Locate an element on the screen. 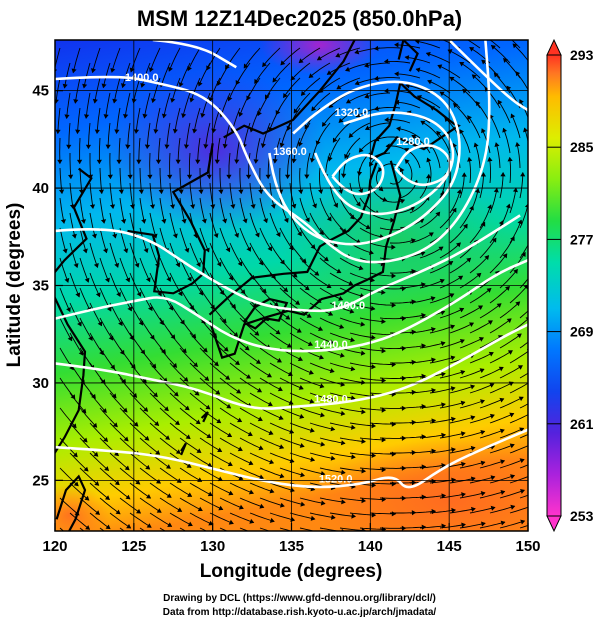 This screenshot has height=625, width=599. contour-label: 1520.0 is located at coordinates (336, 479).